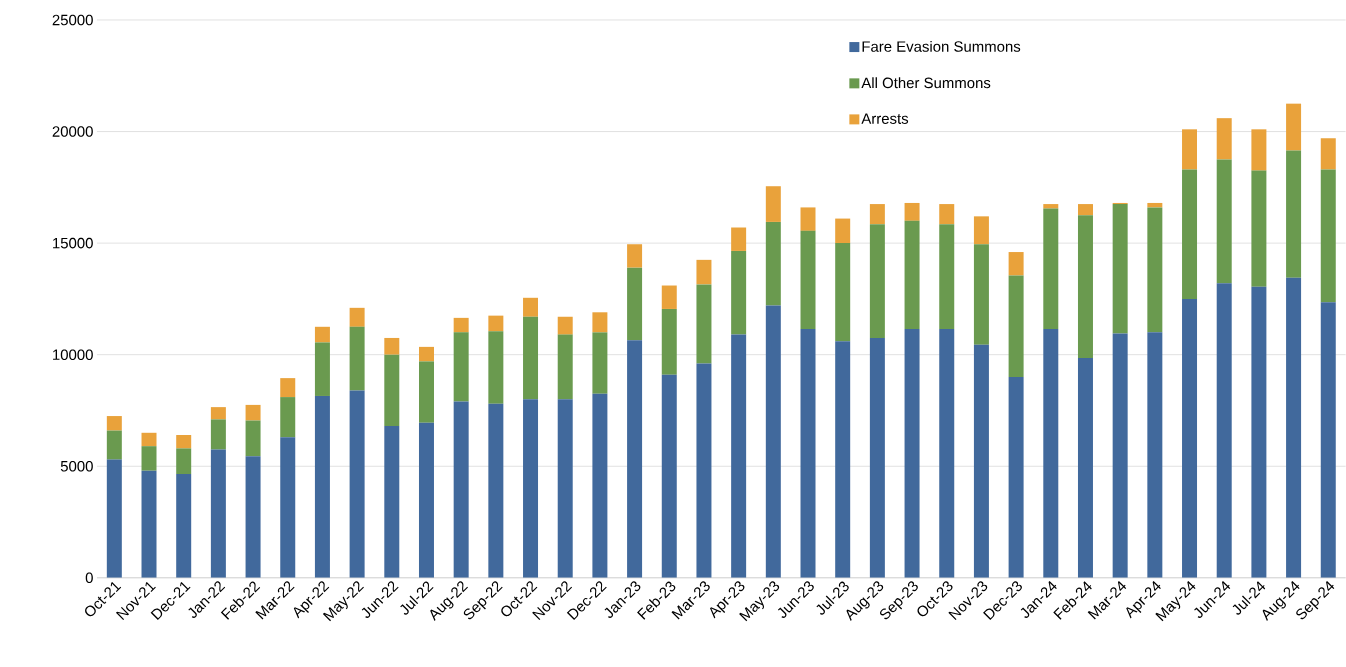 The width and height of the screenshot is (1346, 667). What do you see at coordinates (926, 83) in the screenshot?
I see `legend-label: All Other Summons` at bounding box center [926, 83].